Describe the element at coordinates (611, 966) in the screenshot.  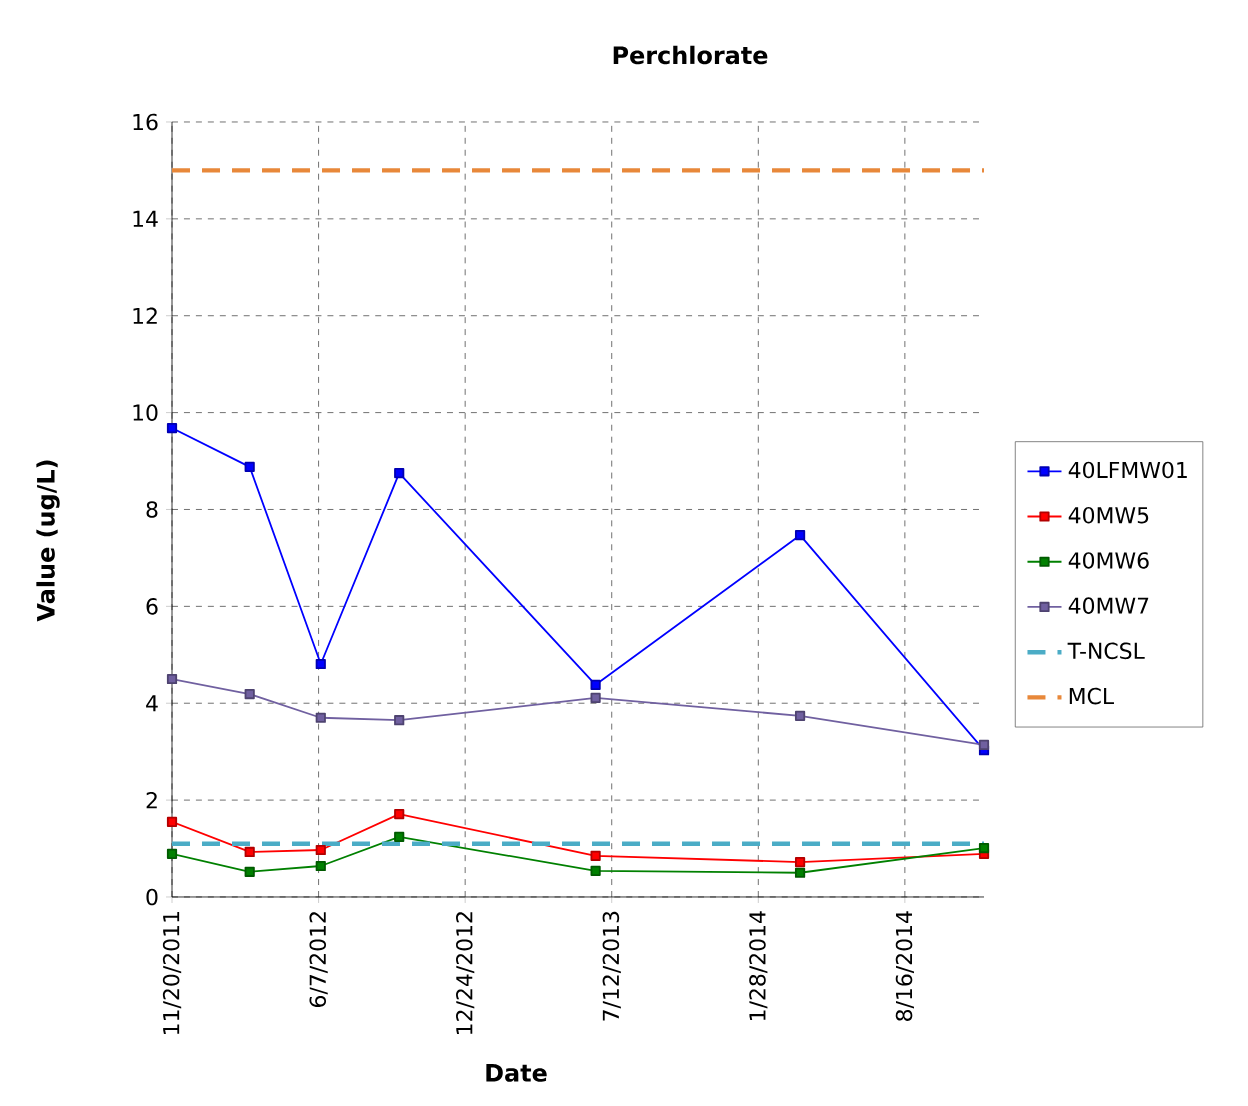
I see `x-tick-label: 7/12/2013` at that location.